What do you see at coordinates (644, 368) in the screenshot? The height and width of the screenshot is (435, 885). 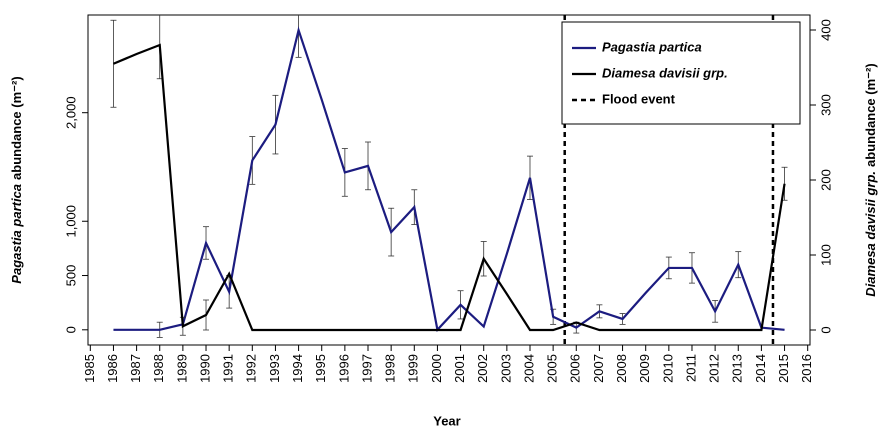 I see `x-tick-label: 2009` at bounding box center [644, 368].